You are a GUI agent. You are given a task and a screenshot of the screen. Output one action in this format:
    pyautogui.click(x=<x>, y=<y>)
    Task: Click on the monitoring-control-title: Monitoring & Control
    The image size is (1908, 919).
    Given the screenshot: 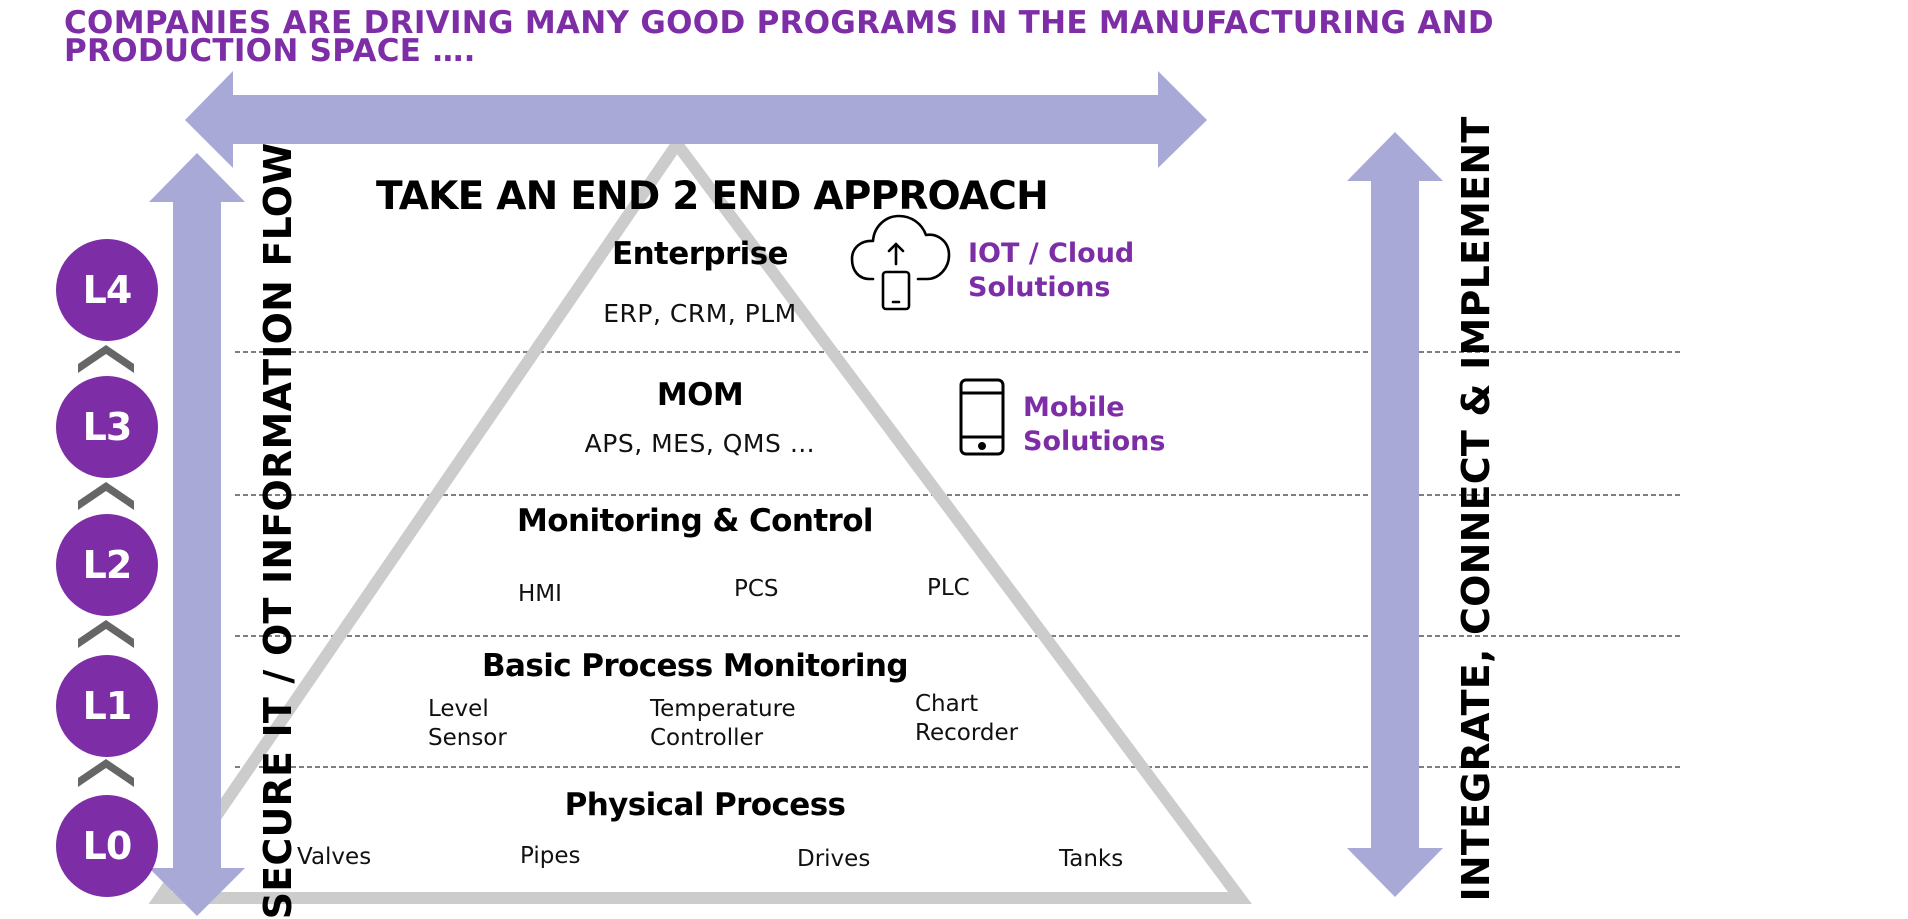 What is the action you would take?
    pyautogui.click(x=695, y=521)
    